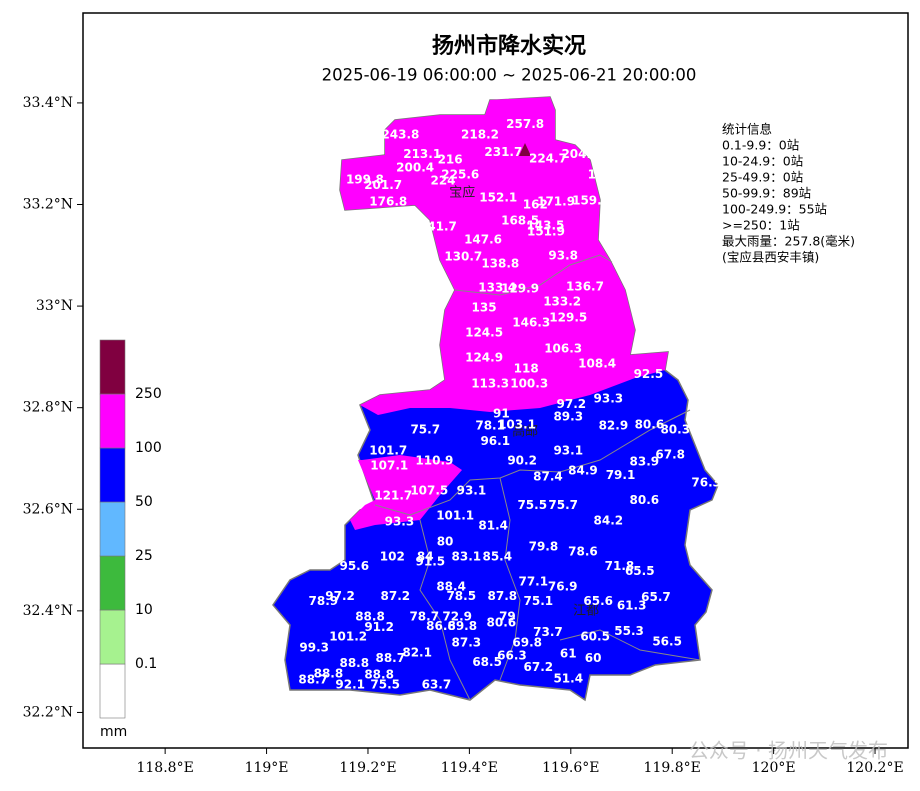  What do you see at coordinates (532, 505) in the screenshot?
I see `station-value: 75.5` at bounding box center [532, 505].